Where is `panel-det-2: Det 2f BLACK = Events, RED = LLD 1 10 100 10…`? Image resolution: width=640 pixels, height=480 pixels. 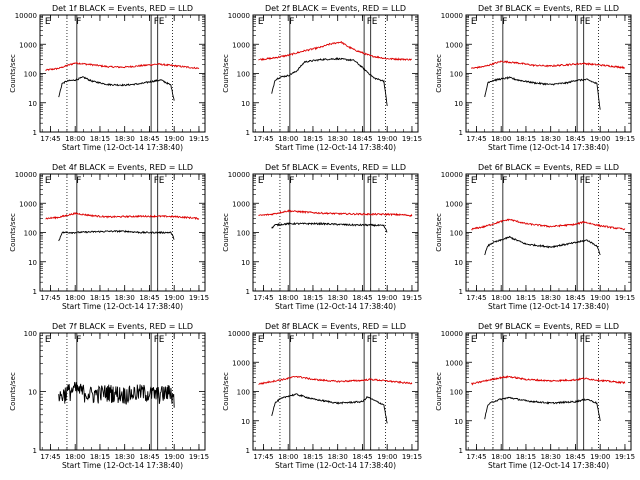 panel-det-2: Det 2f BLACK = Events, RED = LLD 1 10 100 10… is located at coordinates (322, 78).